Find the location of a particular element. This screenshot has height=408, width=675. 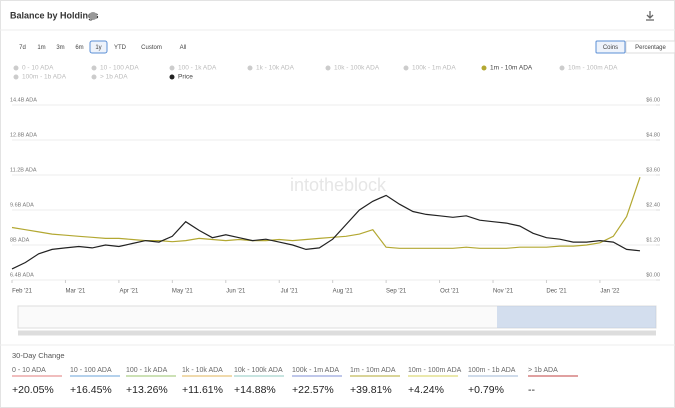

x-tick-label: Mar '21 is located at coordinates (76, 292).